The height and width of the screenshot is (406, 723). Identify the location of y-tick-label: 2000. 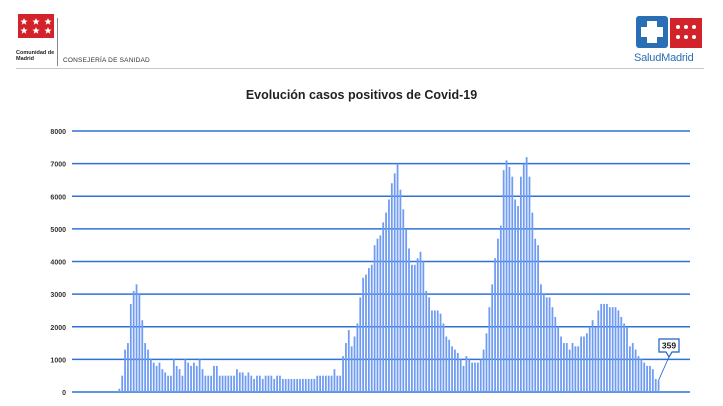
(58, 328).